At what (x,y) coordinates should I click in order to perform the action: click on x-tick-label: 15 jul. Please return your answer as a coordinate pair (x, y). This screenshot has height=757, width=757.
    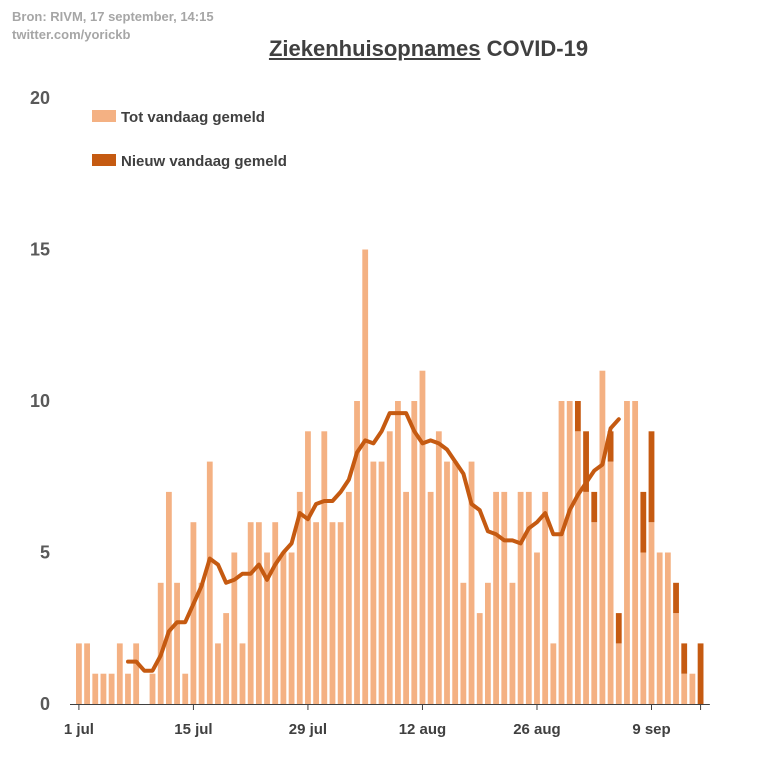
    Looking at the image, I should click on (193, 729).